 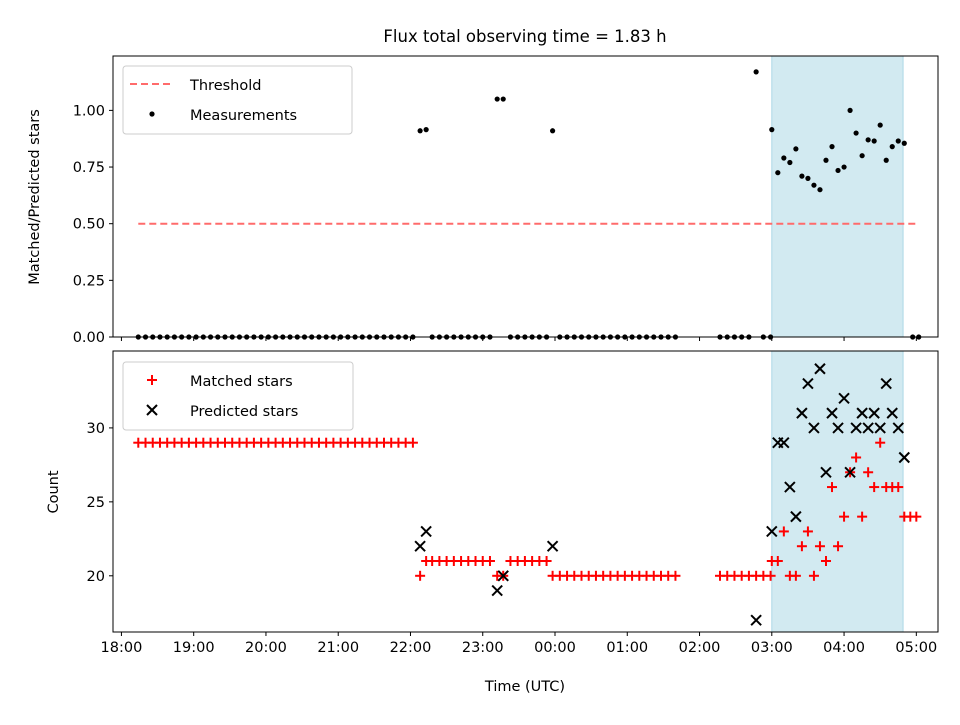 I want to click on threshold-legend-label: Threshold, so click(x=225, y=86).